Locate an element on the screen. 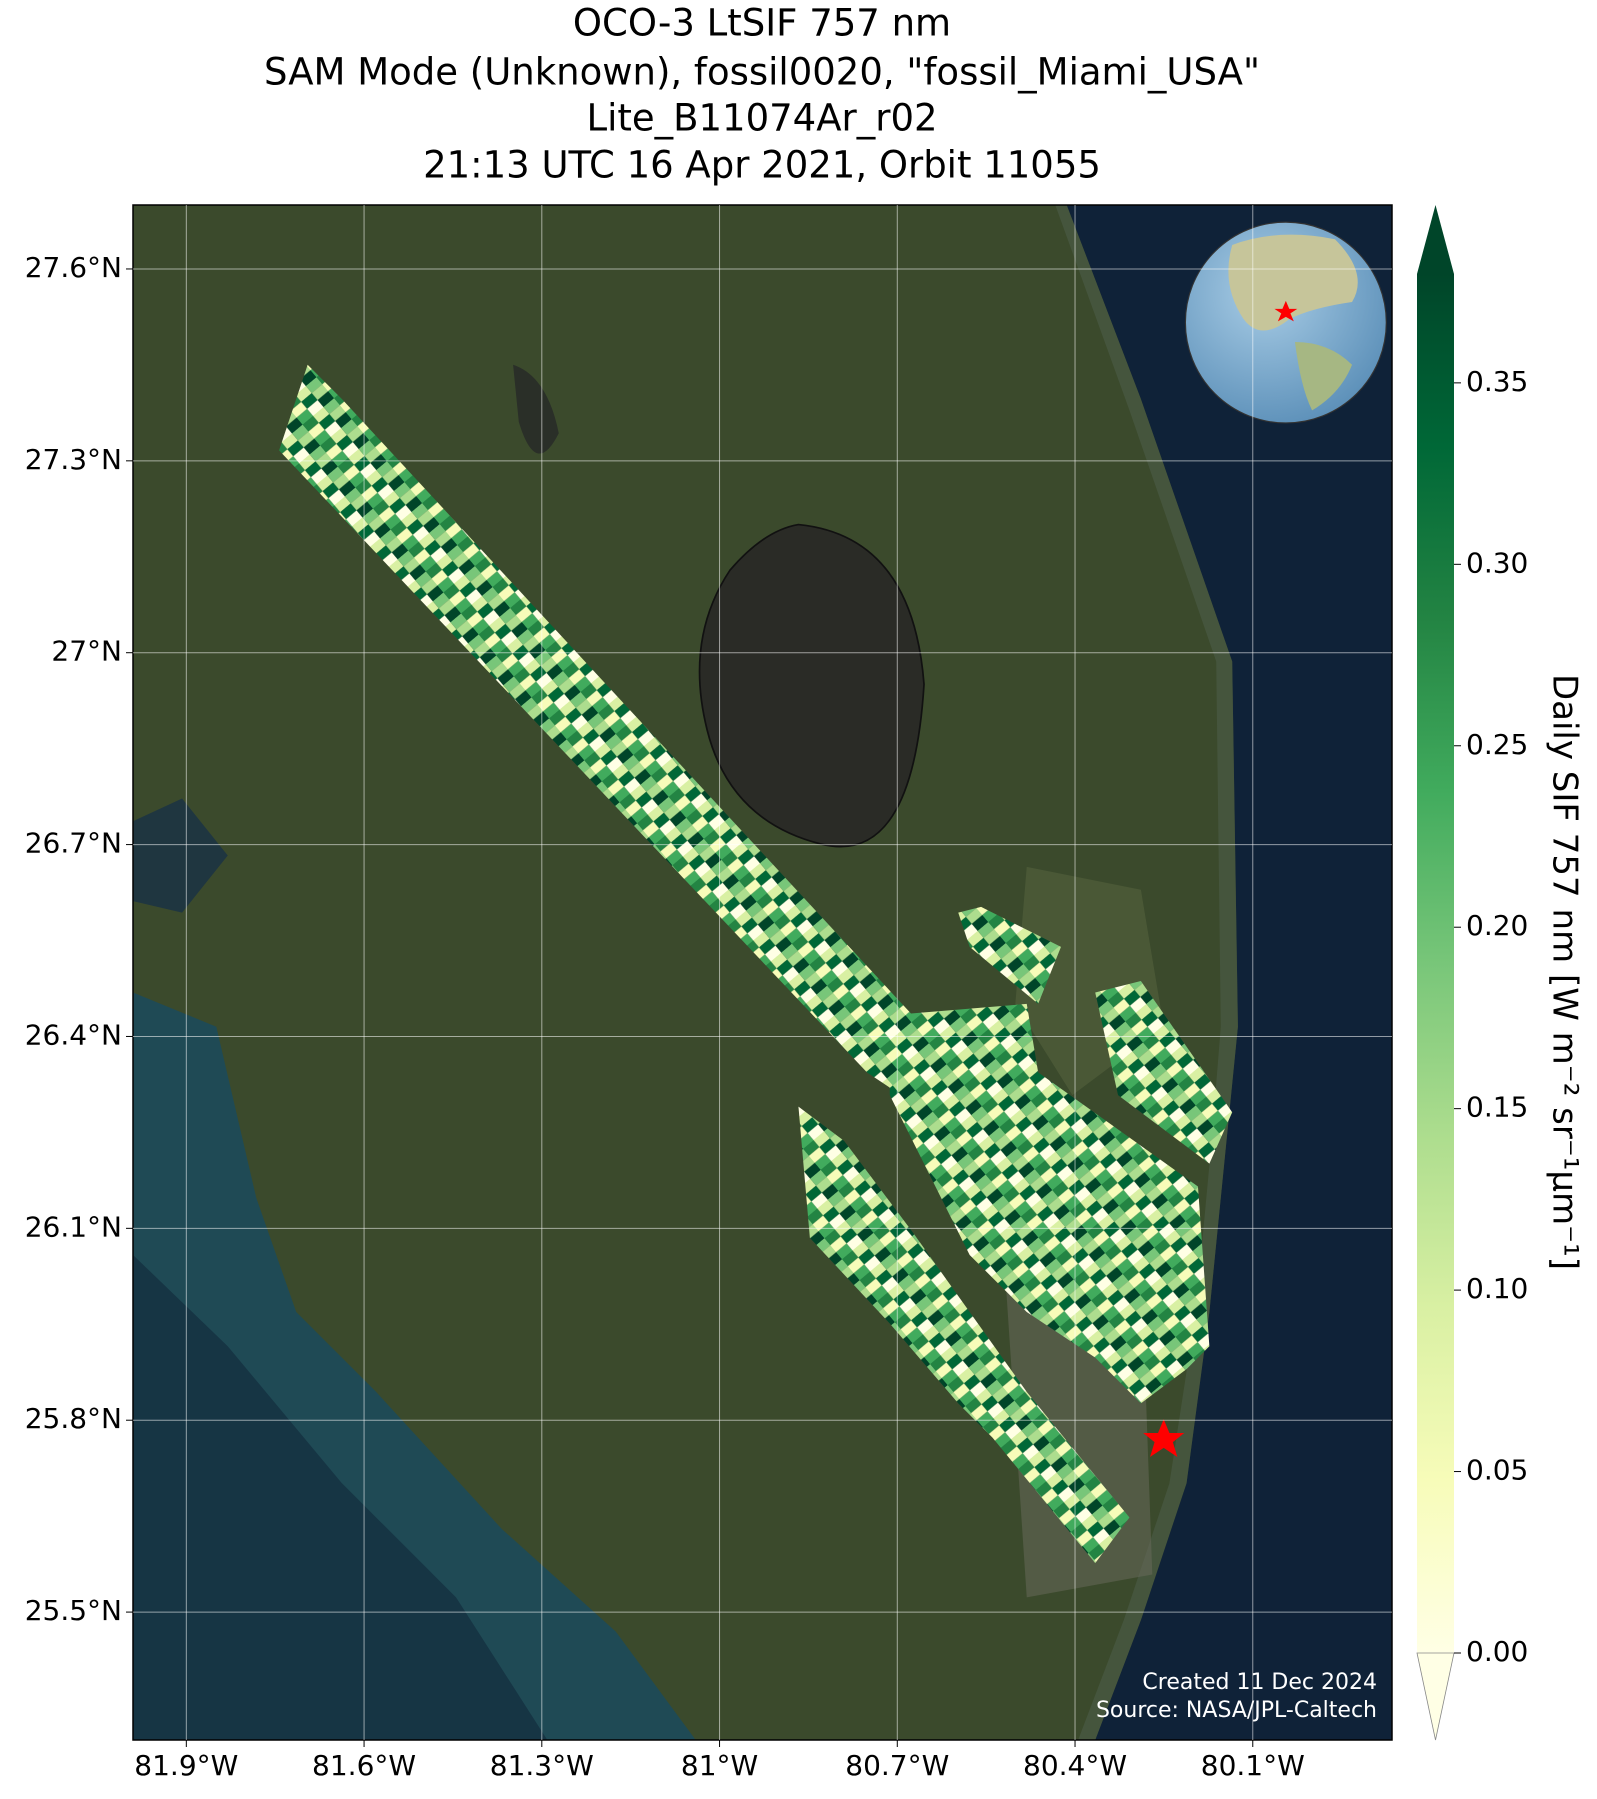 This screenshot has height=1799, width=1597. y-tick-label: 26.1°N is located at coordinates (73, 1226).